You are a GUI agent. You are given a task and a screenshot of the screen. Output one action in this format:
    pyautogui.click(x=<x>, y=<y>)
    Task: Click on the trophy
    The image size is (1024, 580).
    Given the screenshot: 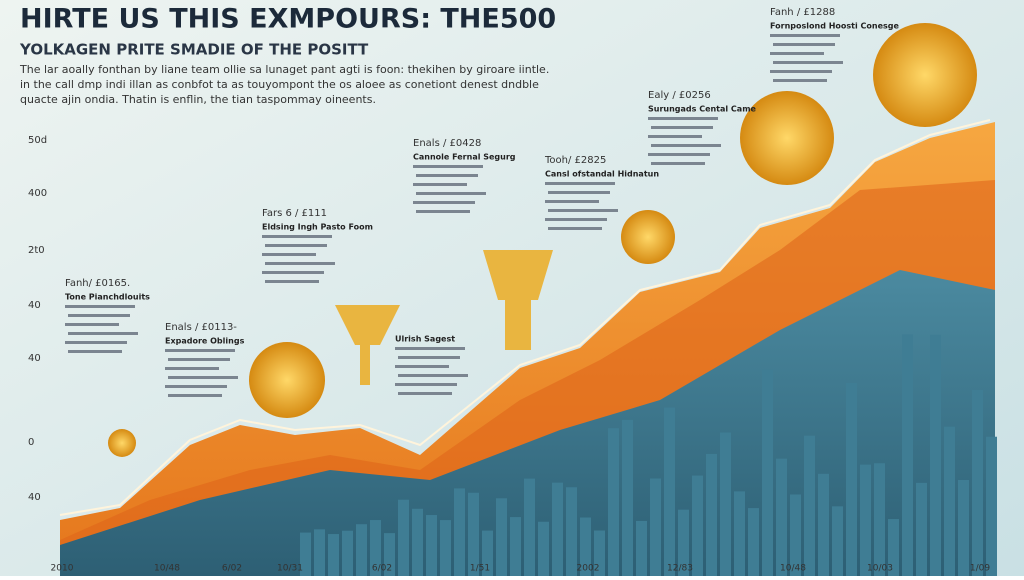 What is the action you would take?
    pyautogui.click(x=518, y=300)
    